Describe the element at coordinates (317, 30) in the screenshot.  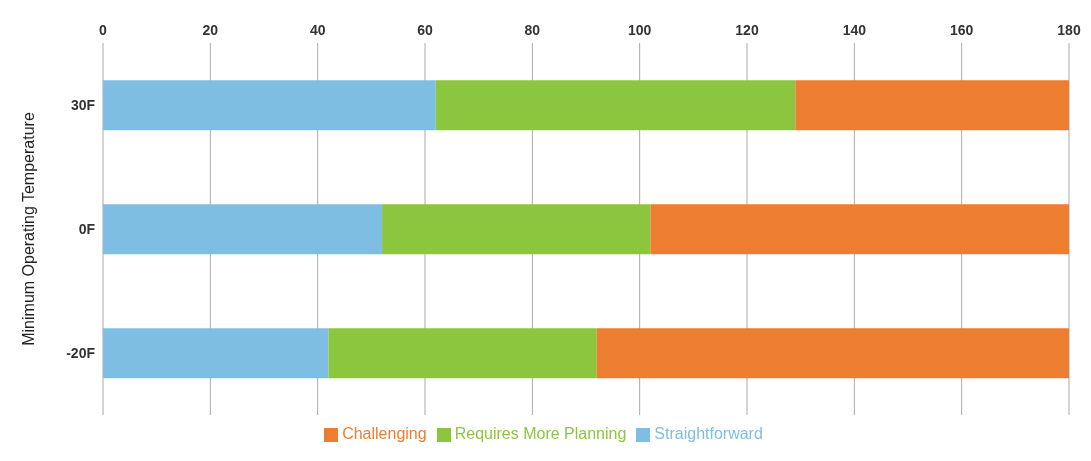
I see `x-tick-label: 40` at that location.